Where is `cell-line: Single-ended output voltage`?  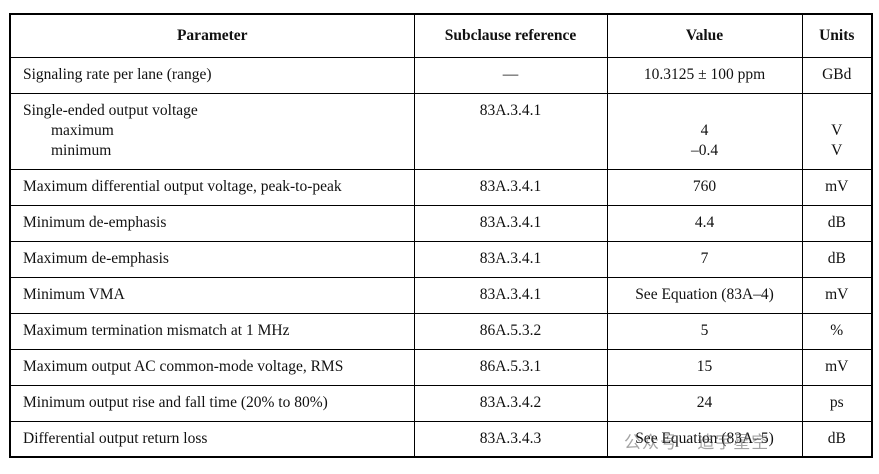
cell-line: Single-ended output voltage is located at coordinates (110, 110).